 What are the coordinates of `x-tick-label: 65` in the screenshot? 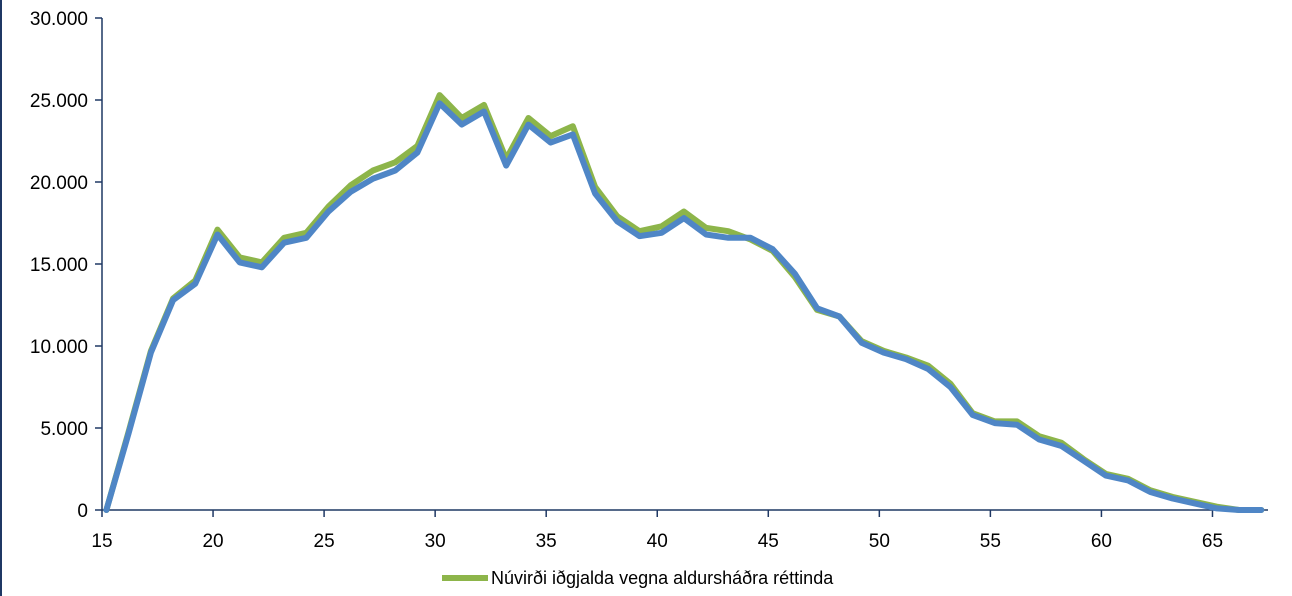 It's located at (1212, 541).